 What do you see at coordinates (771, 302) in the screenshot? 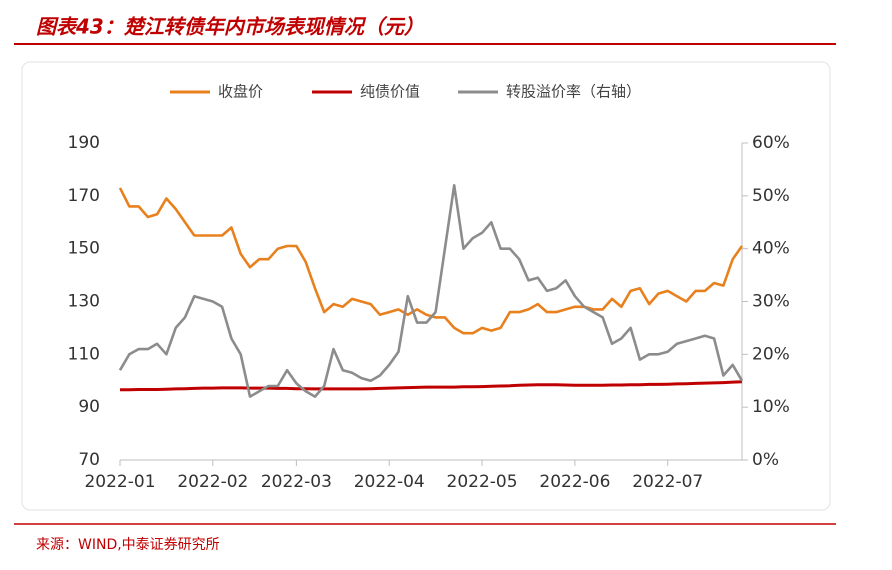
I see `y2-tick-label: 30%` at bounding box center [771, 302].